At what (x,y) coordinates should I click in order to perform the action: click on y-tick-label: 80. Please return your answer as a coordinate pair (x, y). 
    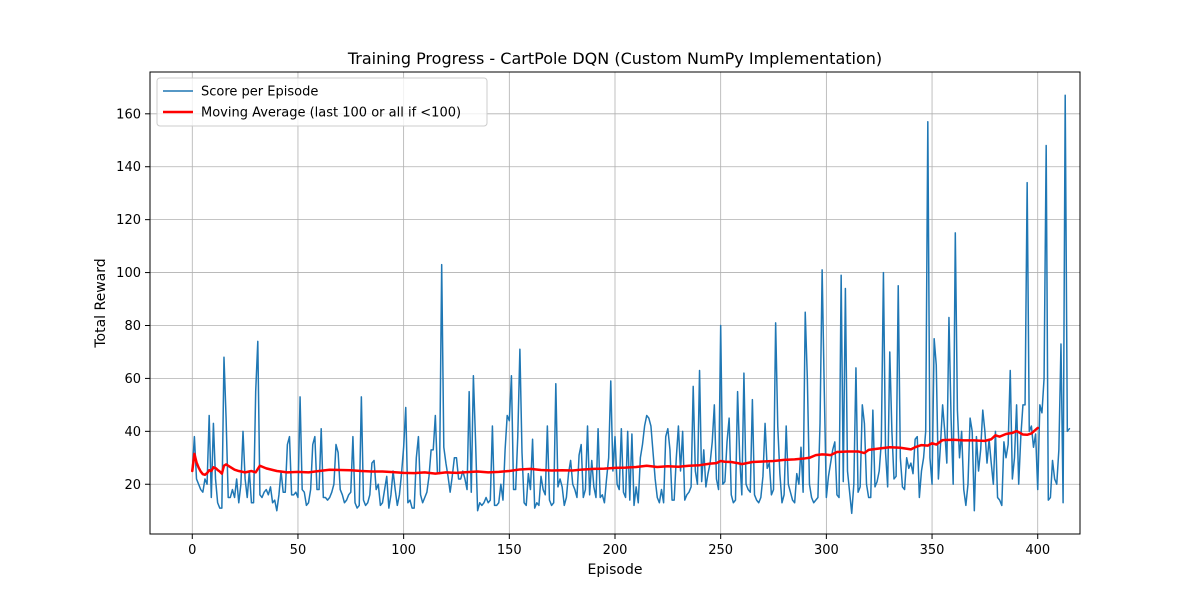
    Looking at the image, I should click on (132, 326).